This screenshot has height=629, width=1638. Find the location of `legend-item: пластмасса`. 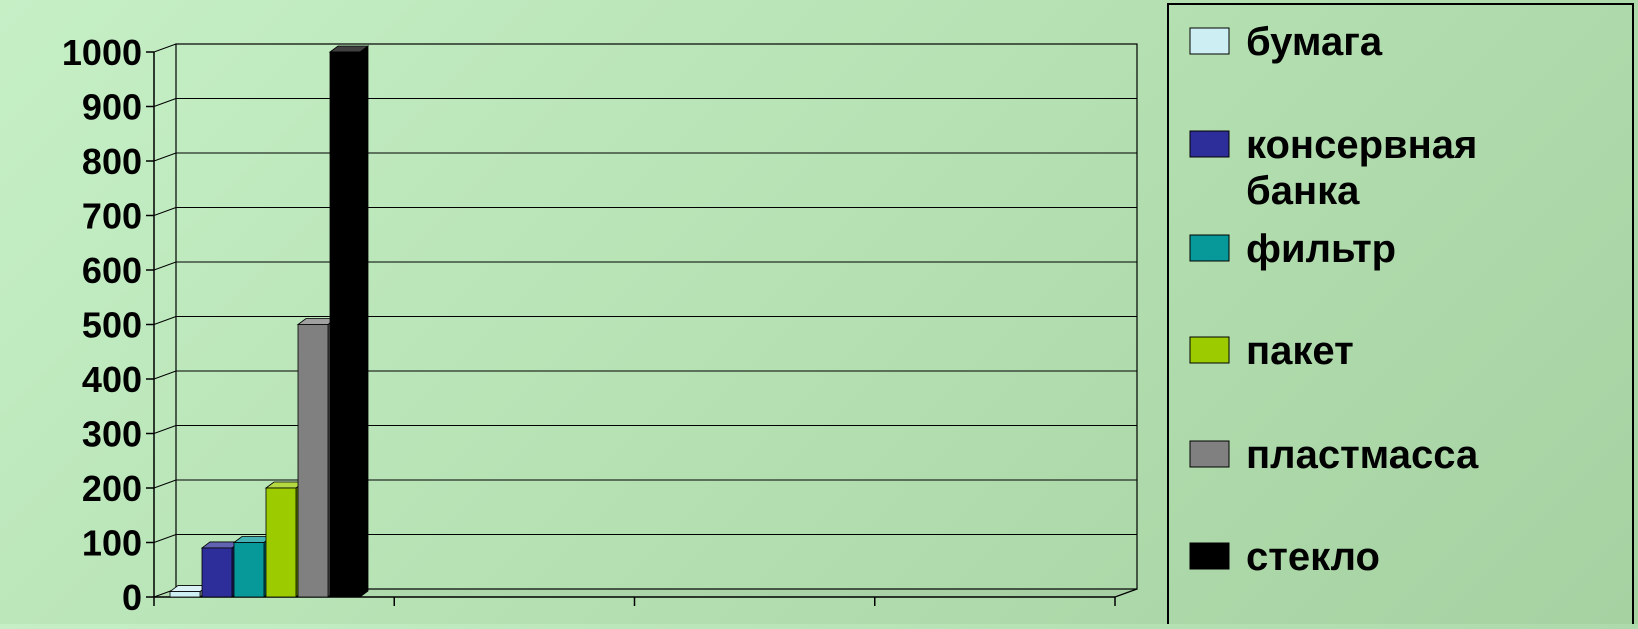

legend-item: пластмасса is located at coordinates (1334, 455).